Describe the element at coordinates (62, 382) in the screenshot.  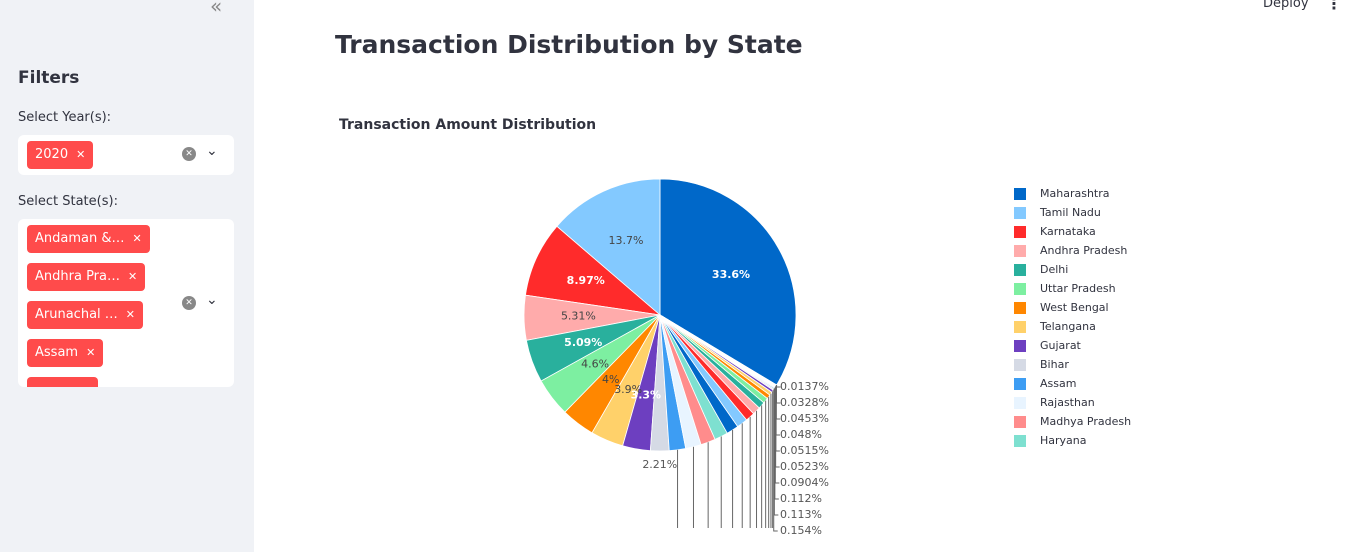
I see `state-chip` at that location.